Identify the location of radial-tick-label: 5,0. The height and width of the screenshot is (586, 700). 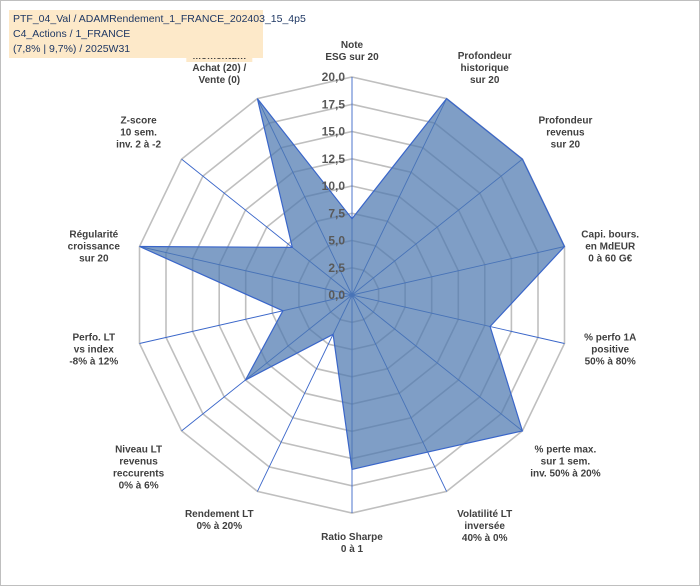
(336, 241).